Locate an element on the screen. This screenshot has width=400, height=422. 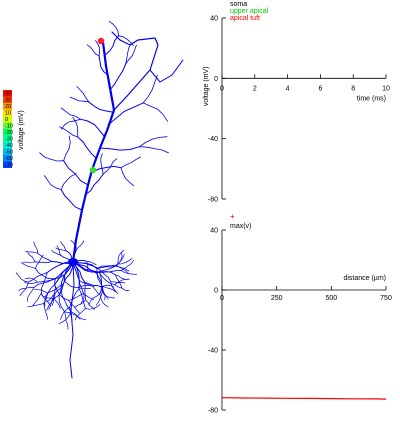
legend-entry: apical tuft is located at coordinates (245, 18).